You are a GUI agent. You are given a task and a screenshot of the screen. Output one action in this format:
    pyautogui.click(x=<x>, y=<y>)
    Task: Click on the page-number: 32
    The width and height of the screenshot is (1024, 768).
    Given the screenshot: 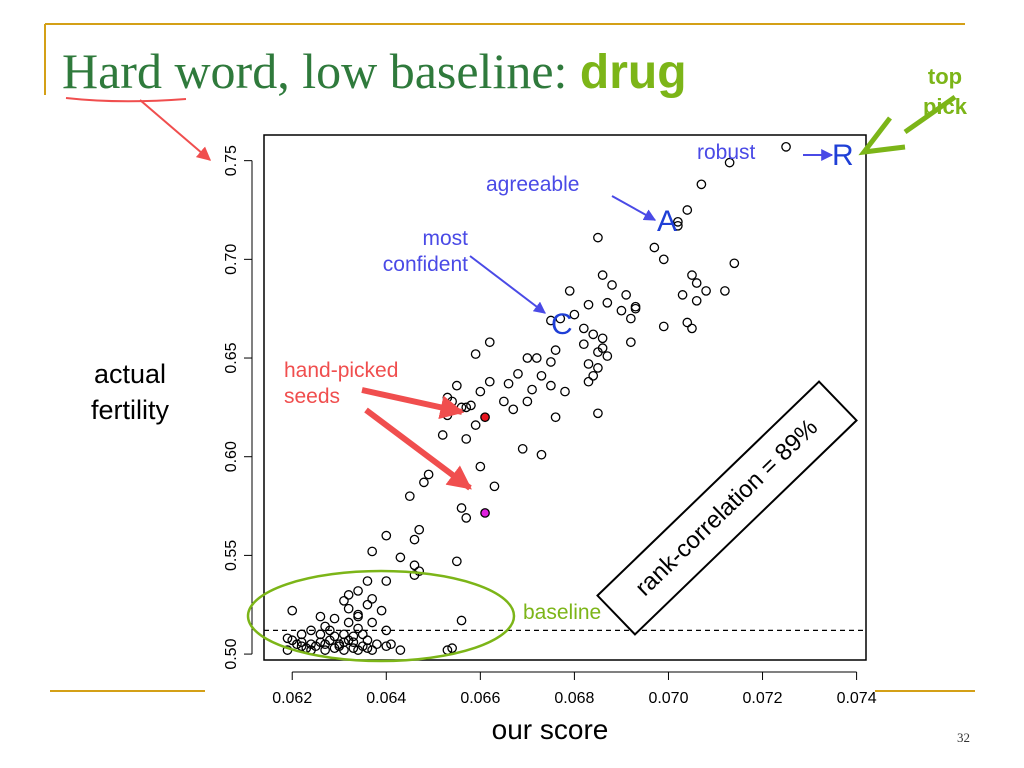 What is the action you would take?
    pyautogui.click(x=963, y=737)
    